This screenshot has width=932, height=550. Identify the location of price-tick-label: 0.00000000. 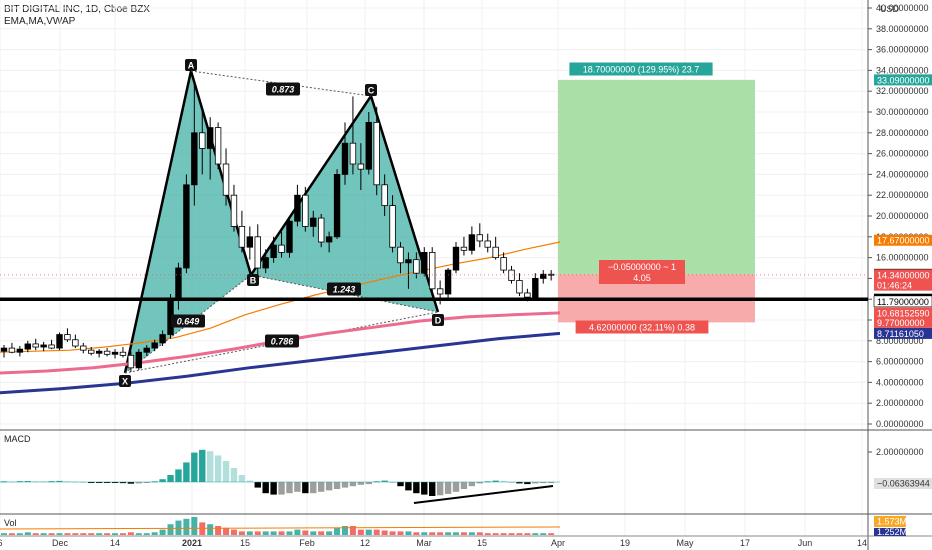
(900, 424).